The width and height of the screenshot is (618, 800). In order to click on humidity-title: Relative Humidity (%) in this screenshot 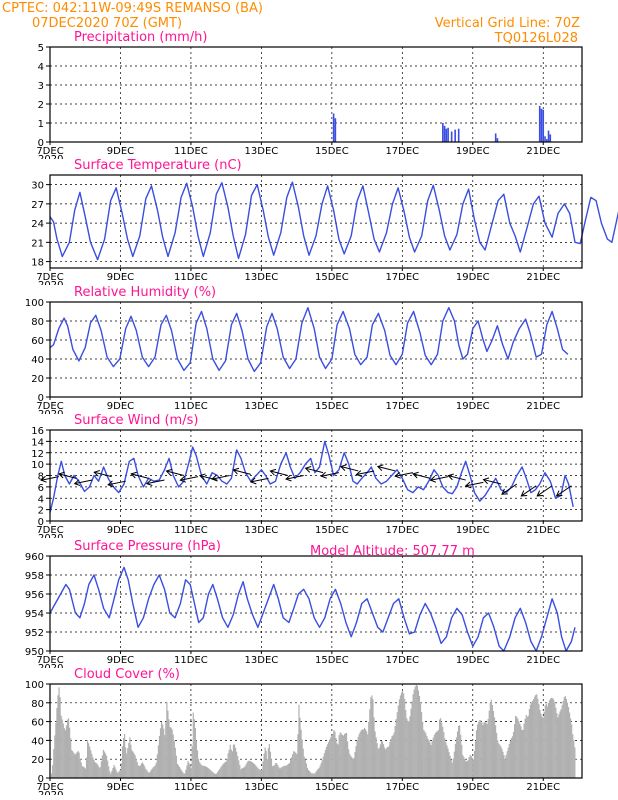, I will do `click(145, 292)`.